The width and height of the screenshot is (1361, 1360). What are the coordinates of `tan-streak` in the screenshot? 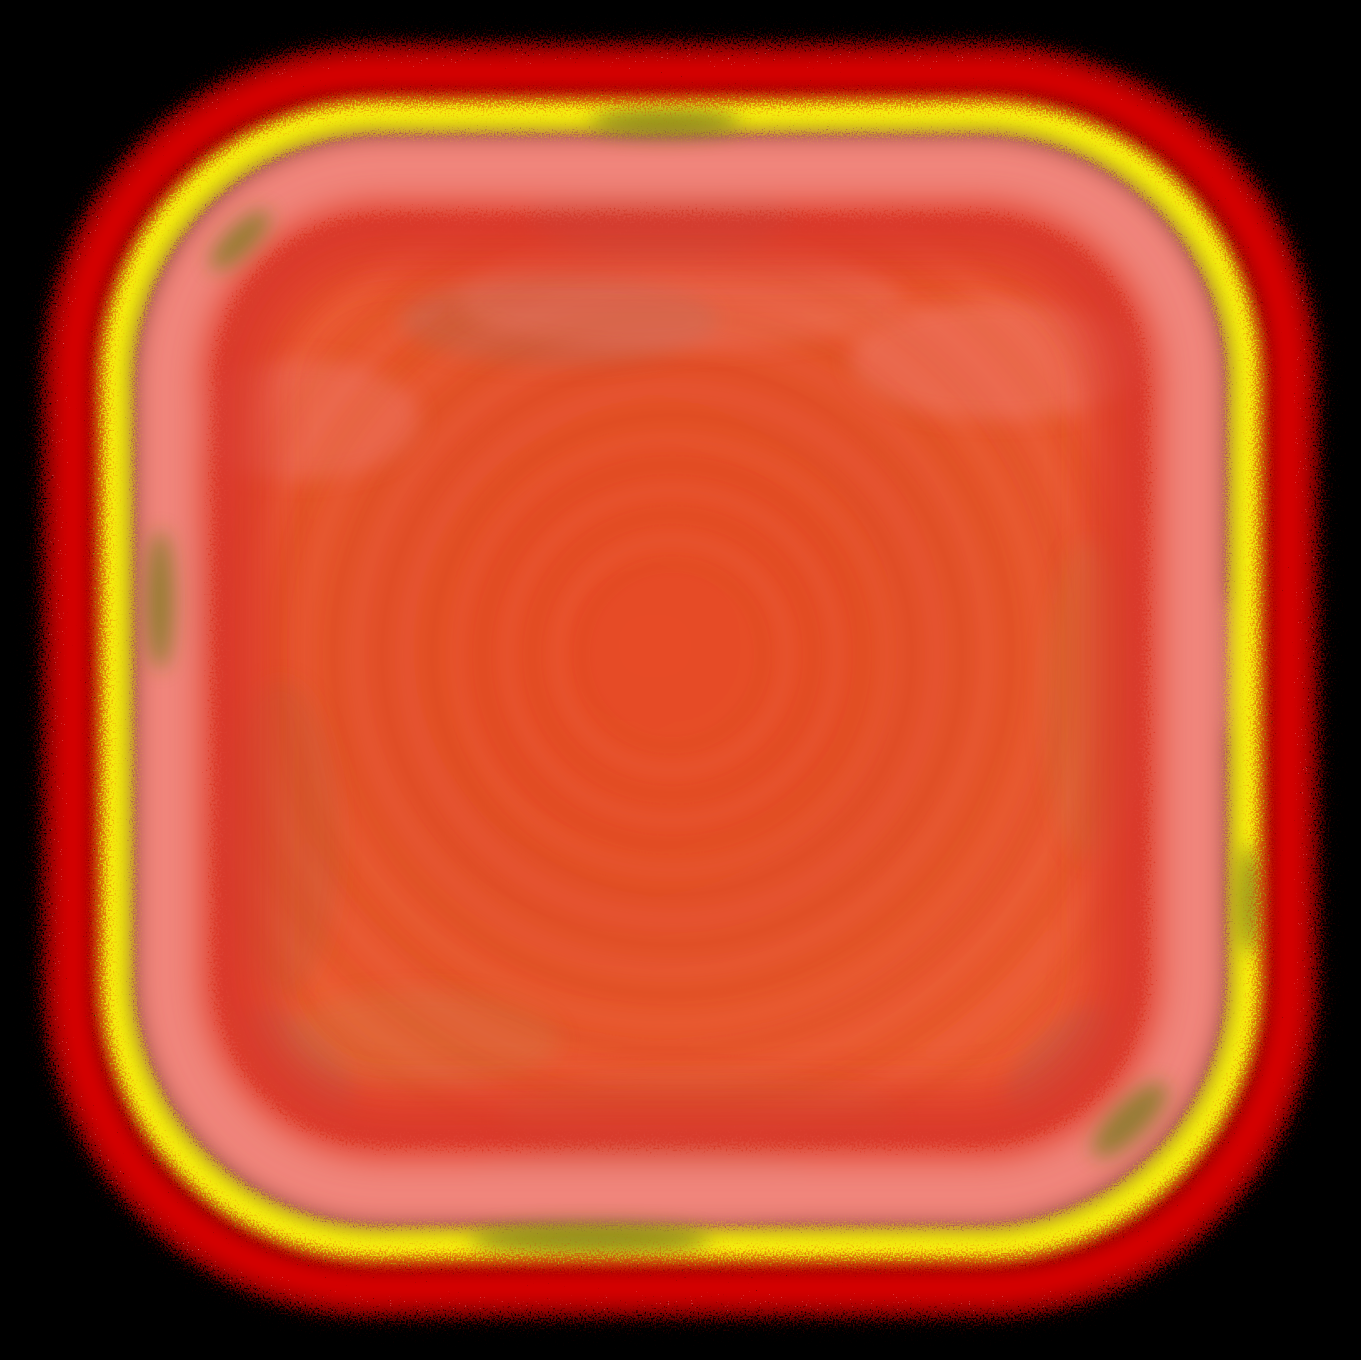 It's located at (420, 1040).